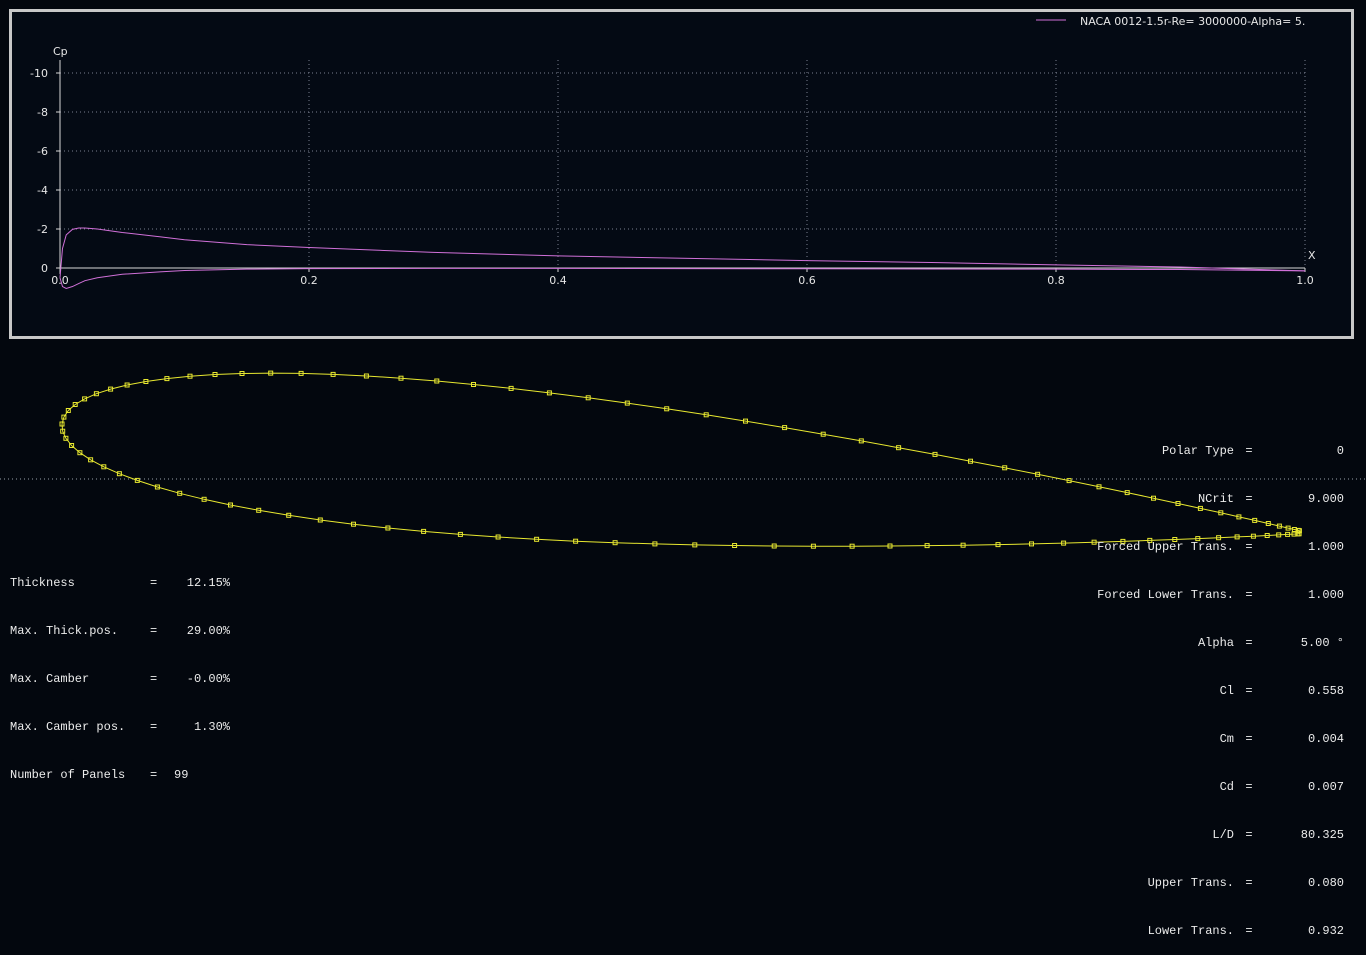  What do you see at coordinates (42, 112) in the screenshot?
I see `y-tick-label: -8` at bounding box center [42, 112].